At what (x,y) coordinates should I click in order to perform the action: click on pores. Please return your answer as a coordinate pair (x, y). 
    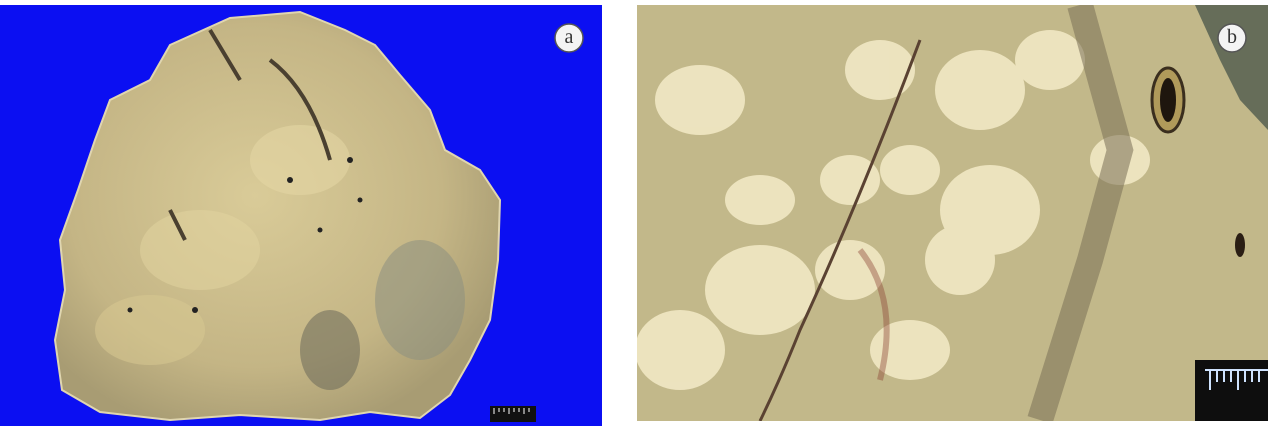
    Looking at the image, I should click on (245, 235).